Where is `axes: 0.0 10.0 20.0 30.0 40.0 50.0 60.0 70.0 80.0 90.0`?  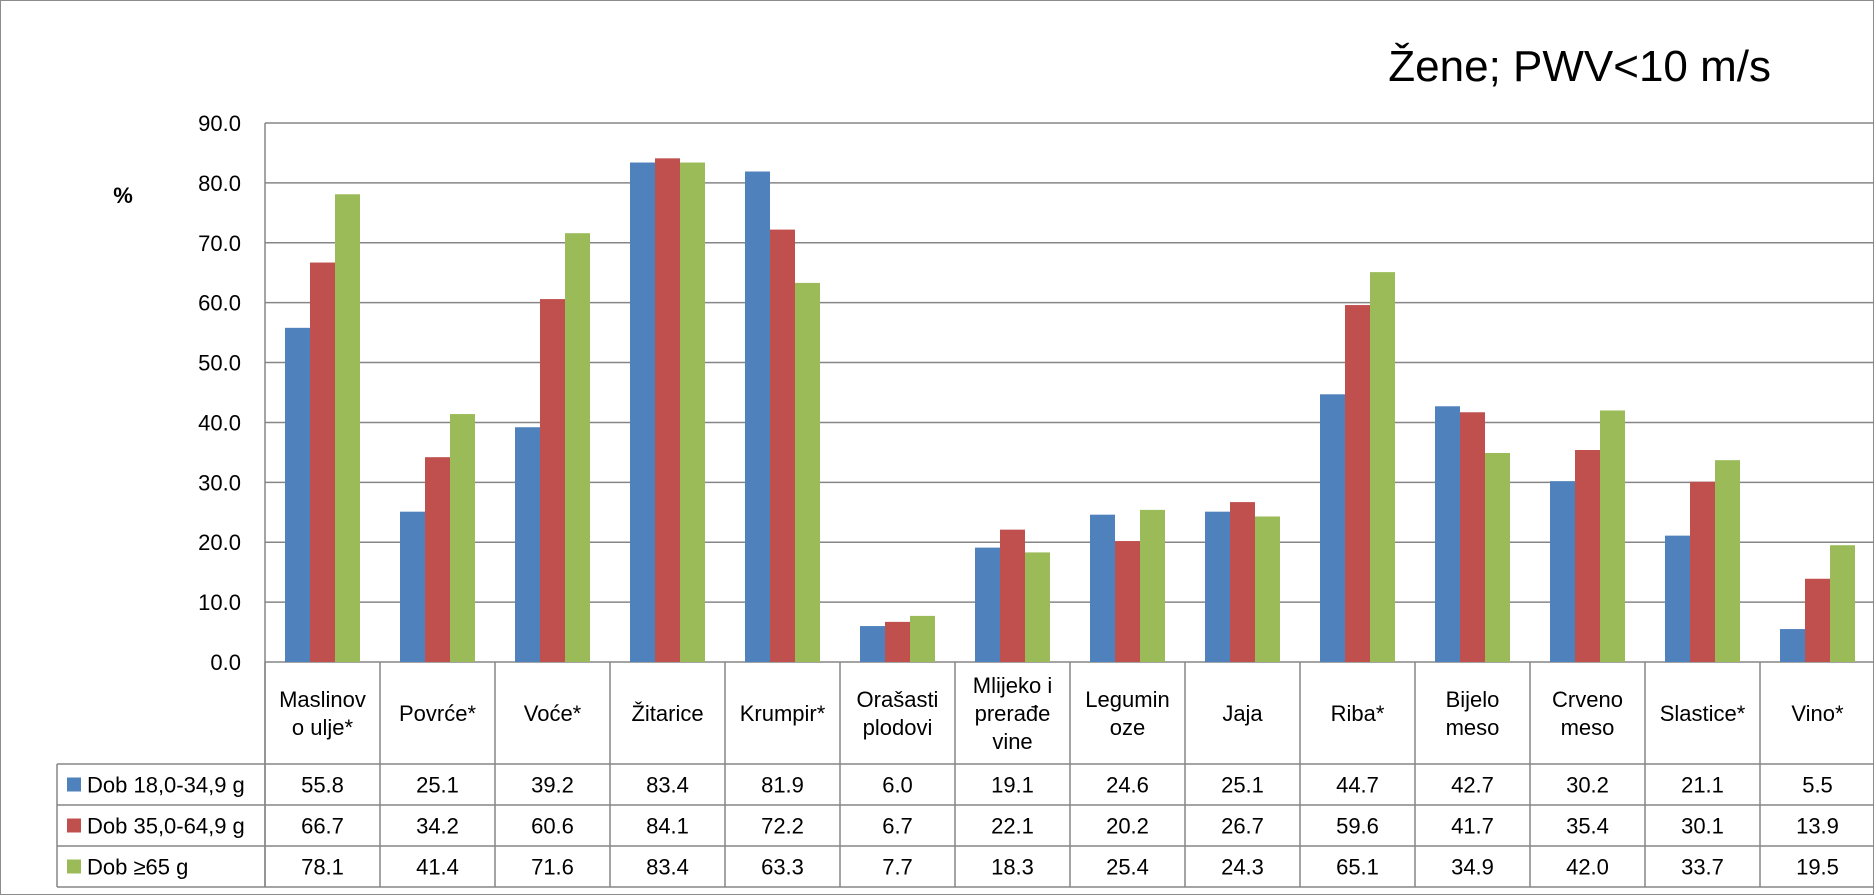 axes: 0.0 10.0 20.0 30.0 40.0 50.0 60.0 70.0 80.0 90.0 is located at coordinates (232, 499).